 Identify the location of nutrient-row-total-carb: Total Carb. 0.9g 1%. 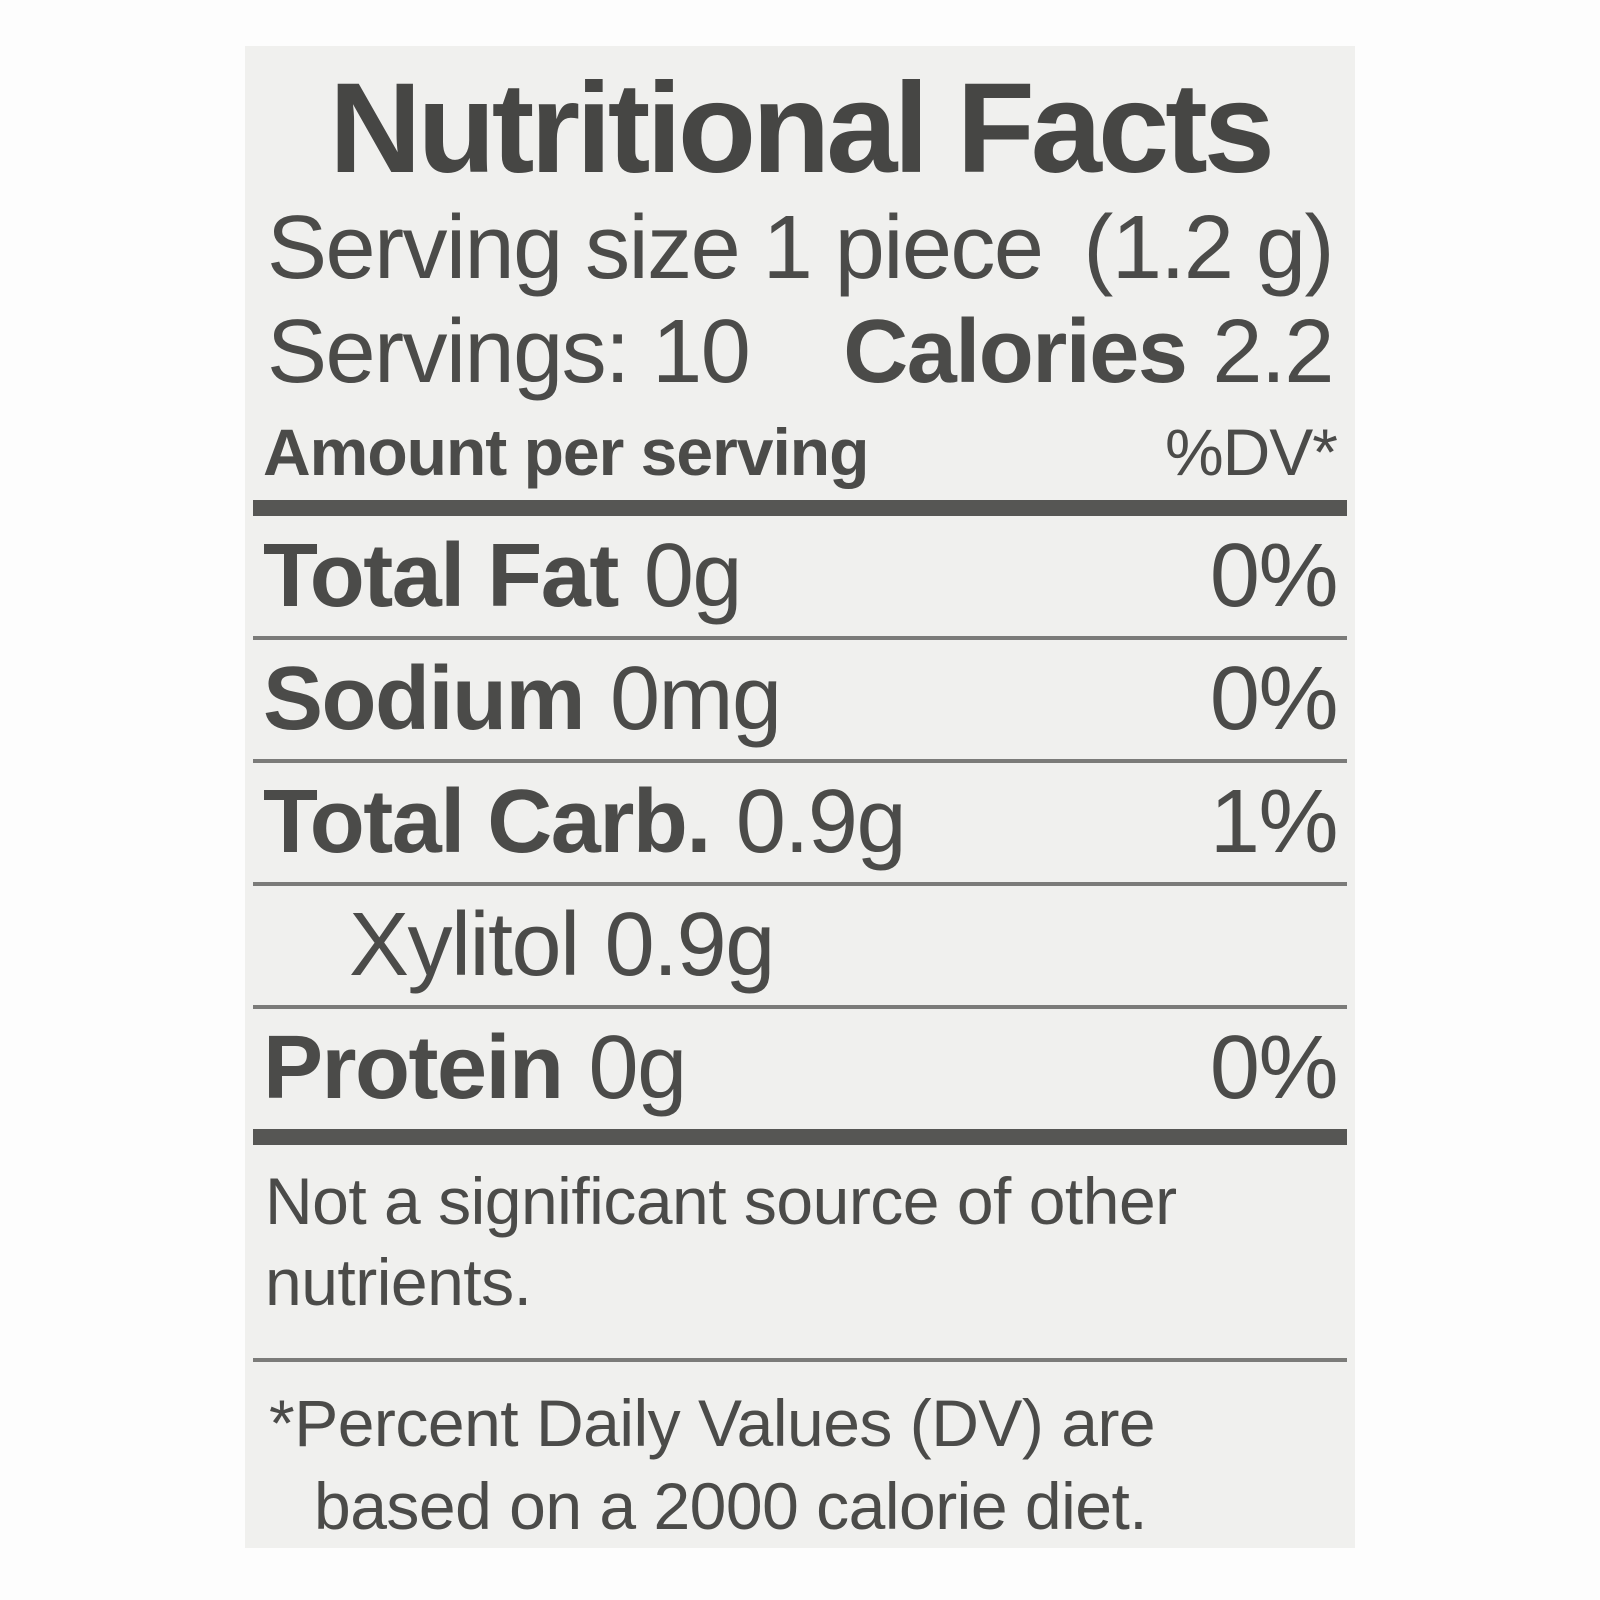
(800, 822).